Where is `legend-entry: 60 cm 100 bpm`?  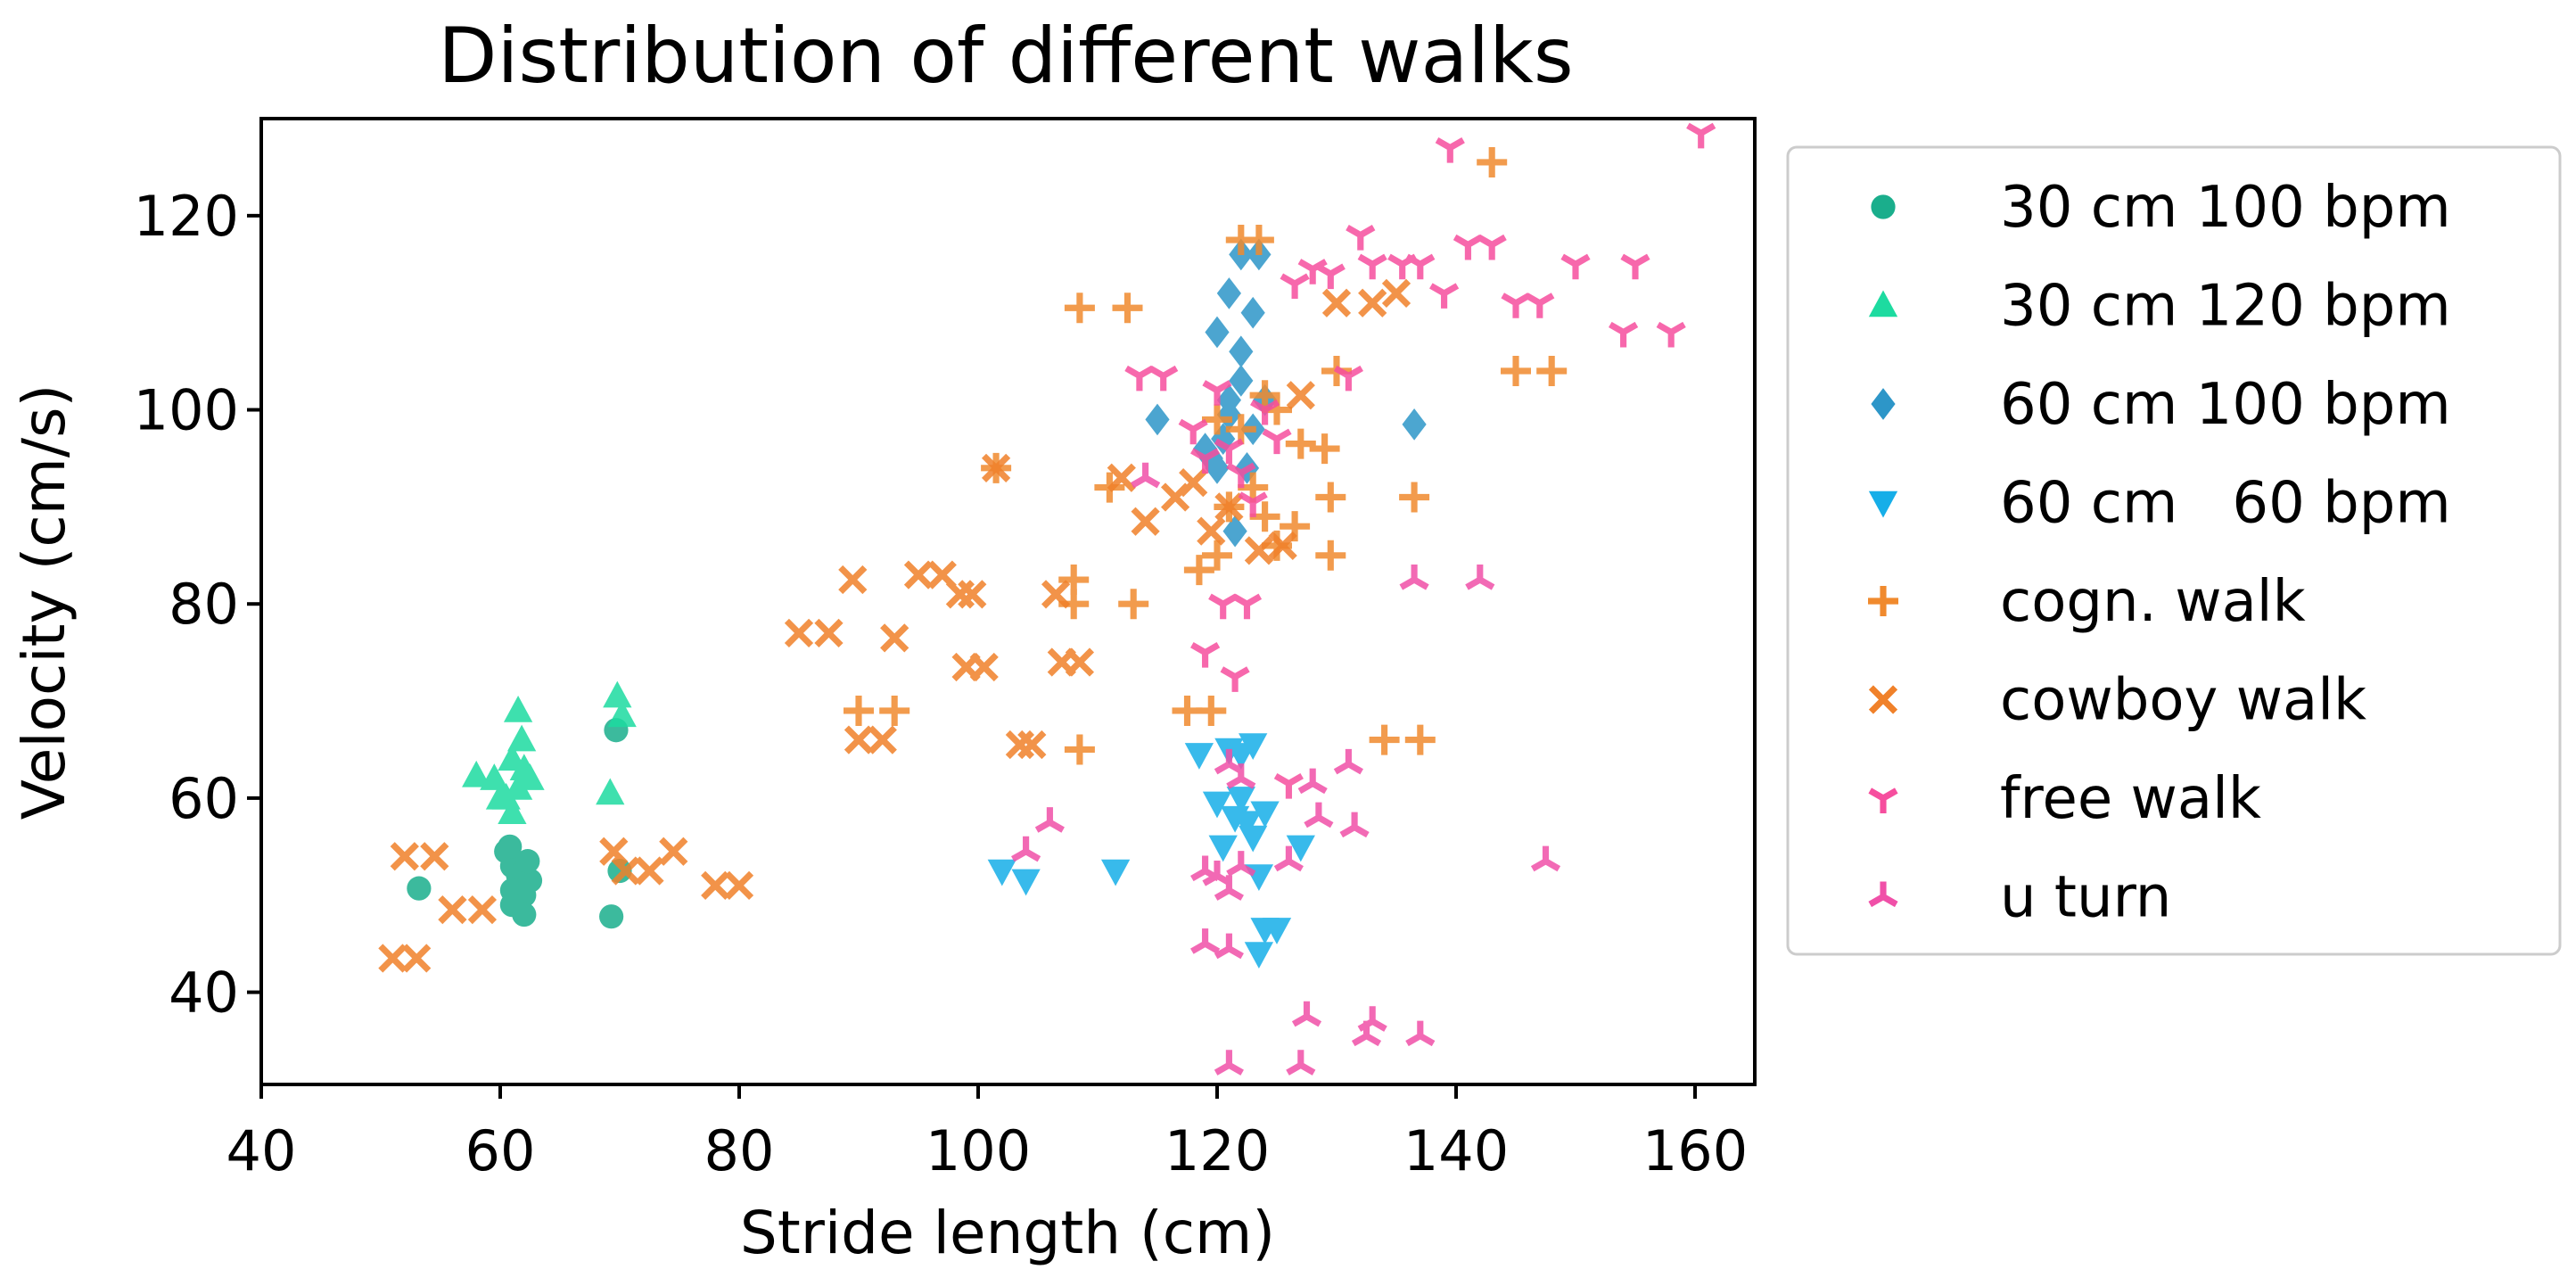
legend-entry: 60 cm 100 bpm is located at coordinates (2161, 405).